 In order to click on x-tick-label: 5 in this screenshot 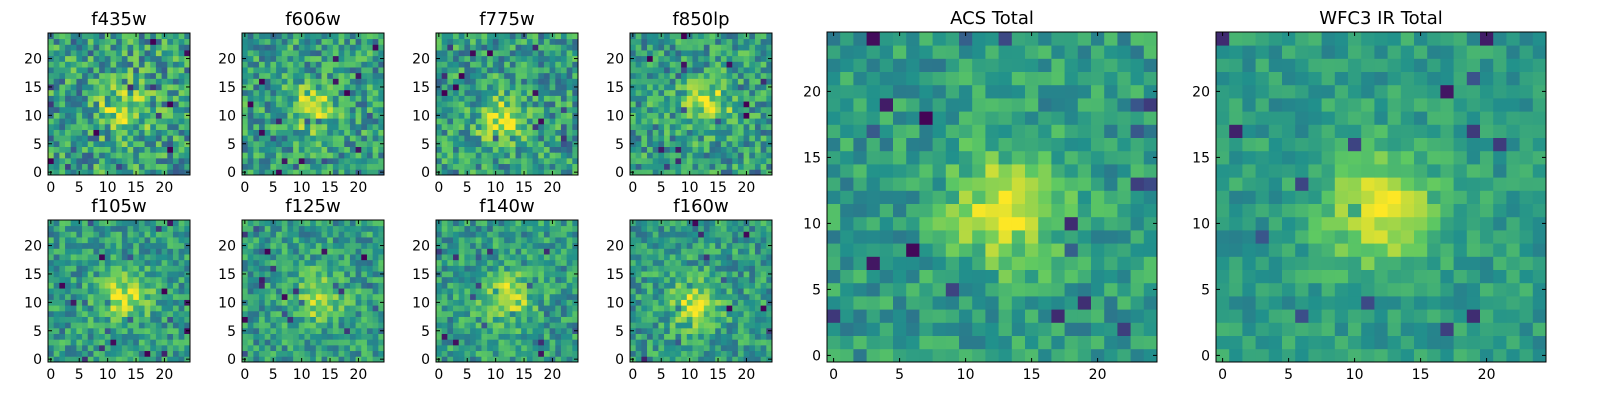, I will do `click(661, 188)`.